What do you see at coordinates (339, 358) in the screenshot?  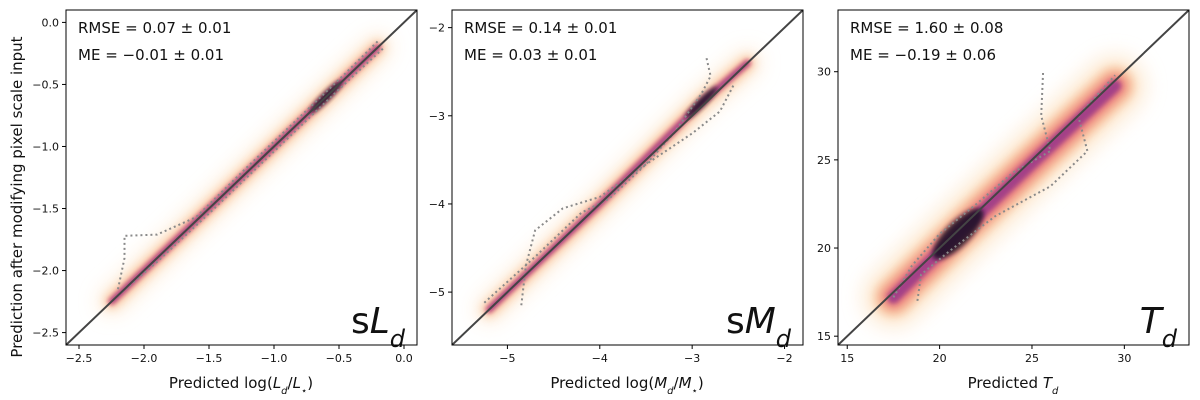 I see `x-tick-label: −0.5` at bounding box center [339, 358].